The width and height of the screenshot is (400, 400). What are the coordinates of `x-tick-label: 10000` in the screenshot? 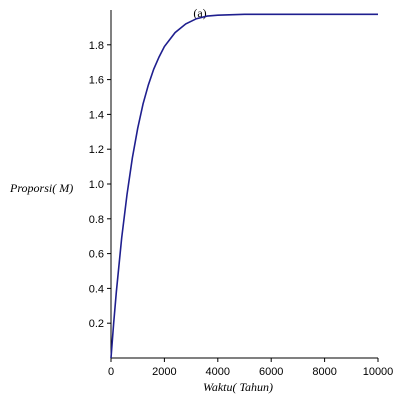 It's located at (378, 372).